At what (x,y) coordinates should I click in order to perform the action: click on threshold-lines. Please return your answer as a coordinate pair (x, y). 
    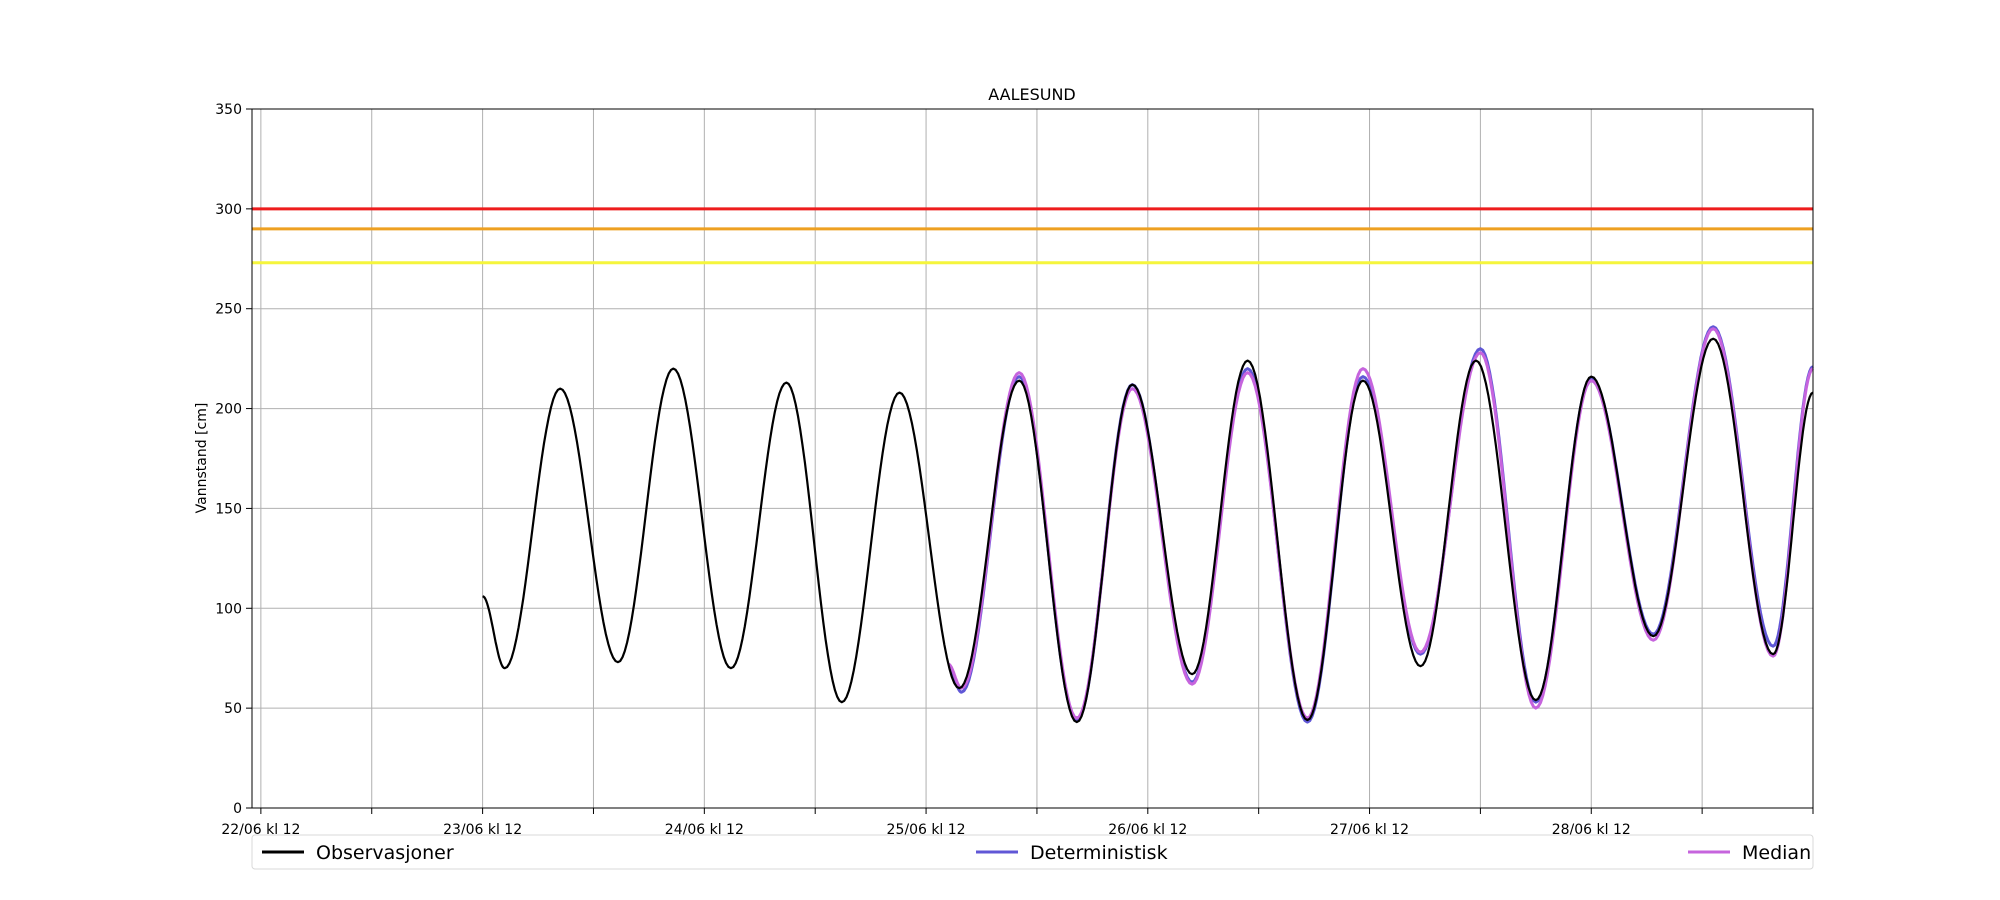
    Looking at the image, I should click on (1032, 236).